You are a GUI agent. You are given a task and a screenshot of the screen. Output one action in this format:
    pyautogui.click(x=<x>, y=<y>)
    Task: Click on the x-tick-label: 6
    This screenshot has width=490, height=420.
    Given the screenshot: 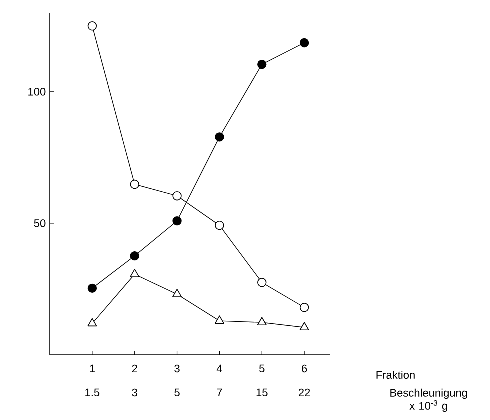 What is the action you would take?
    pyautogui.click(x=305, y=368)
    